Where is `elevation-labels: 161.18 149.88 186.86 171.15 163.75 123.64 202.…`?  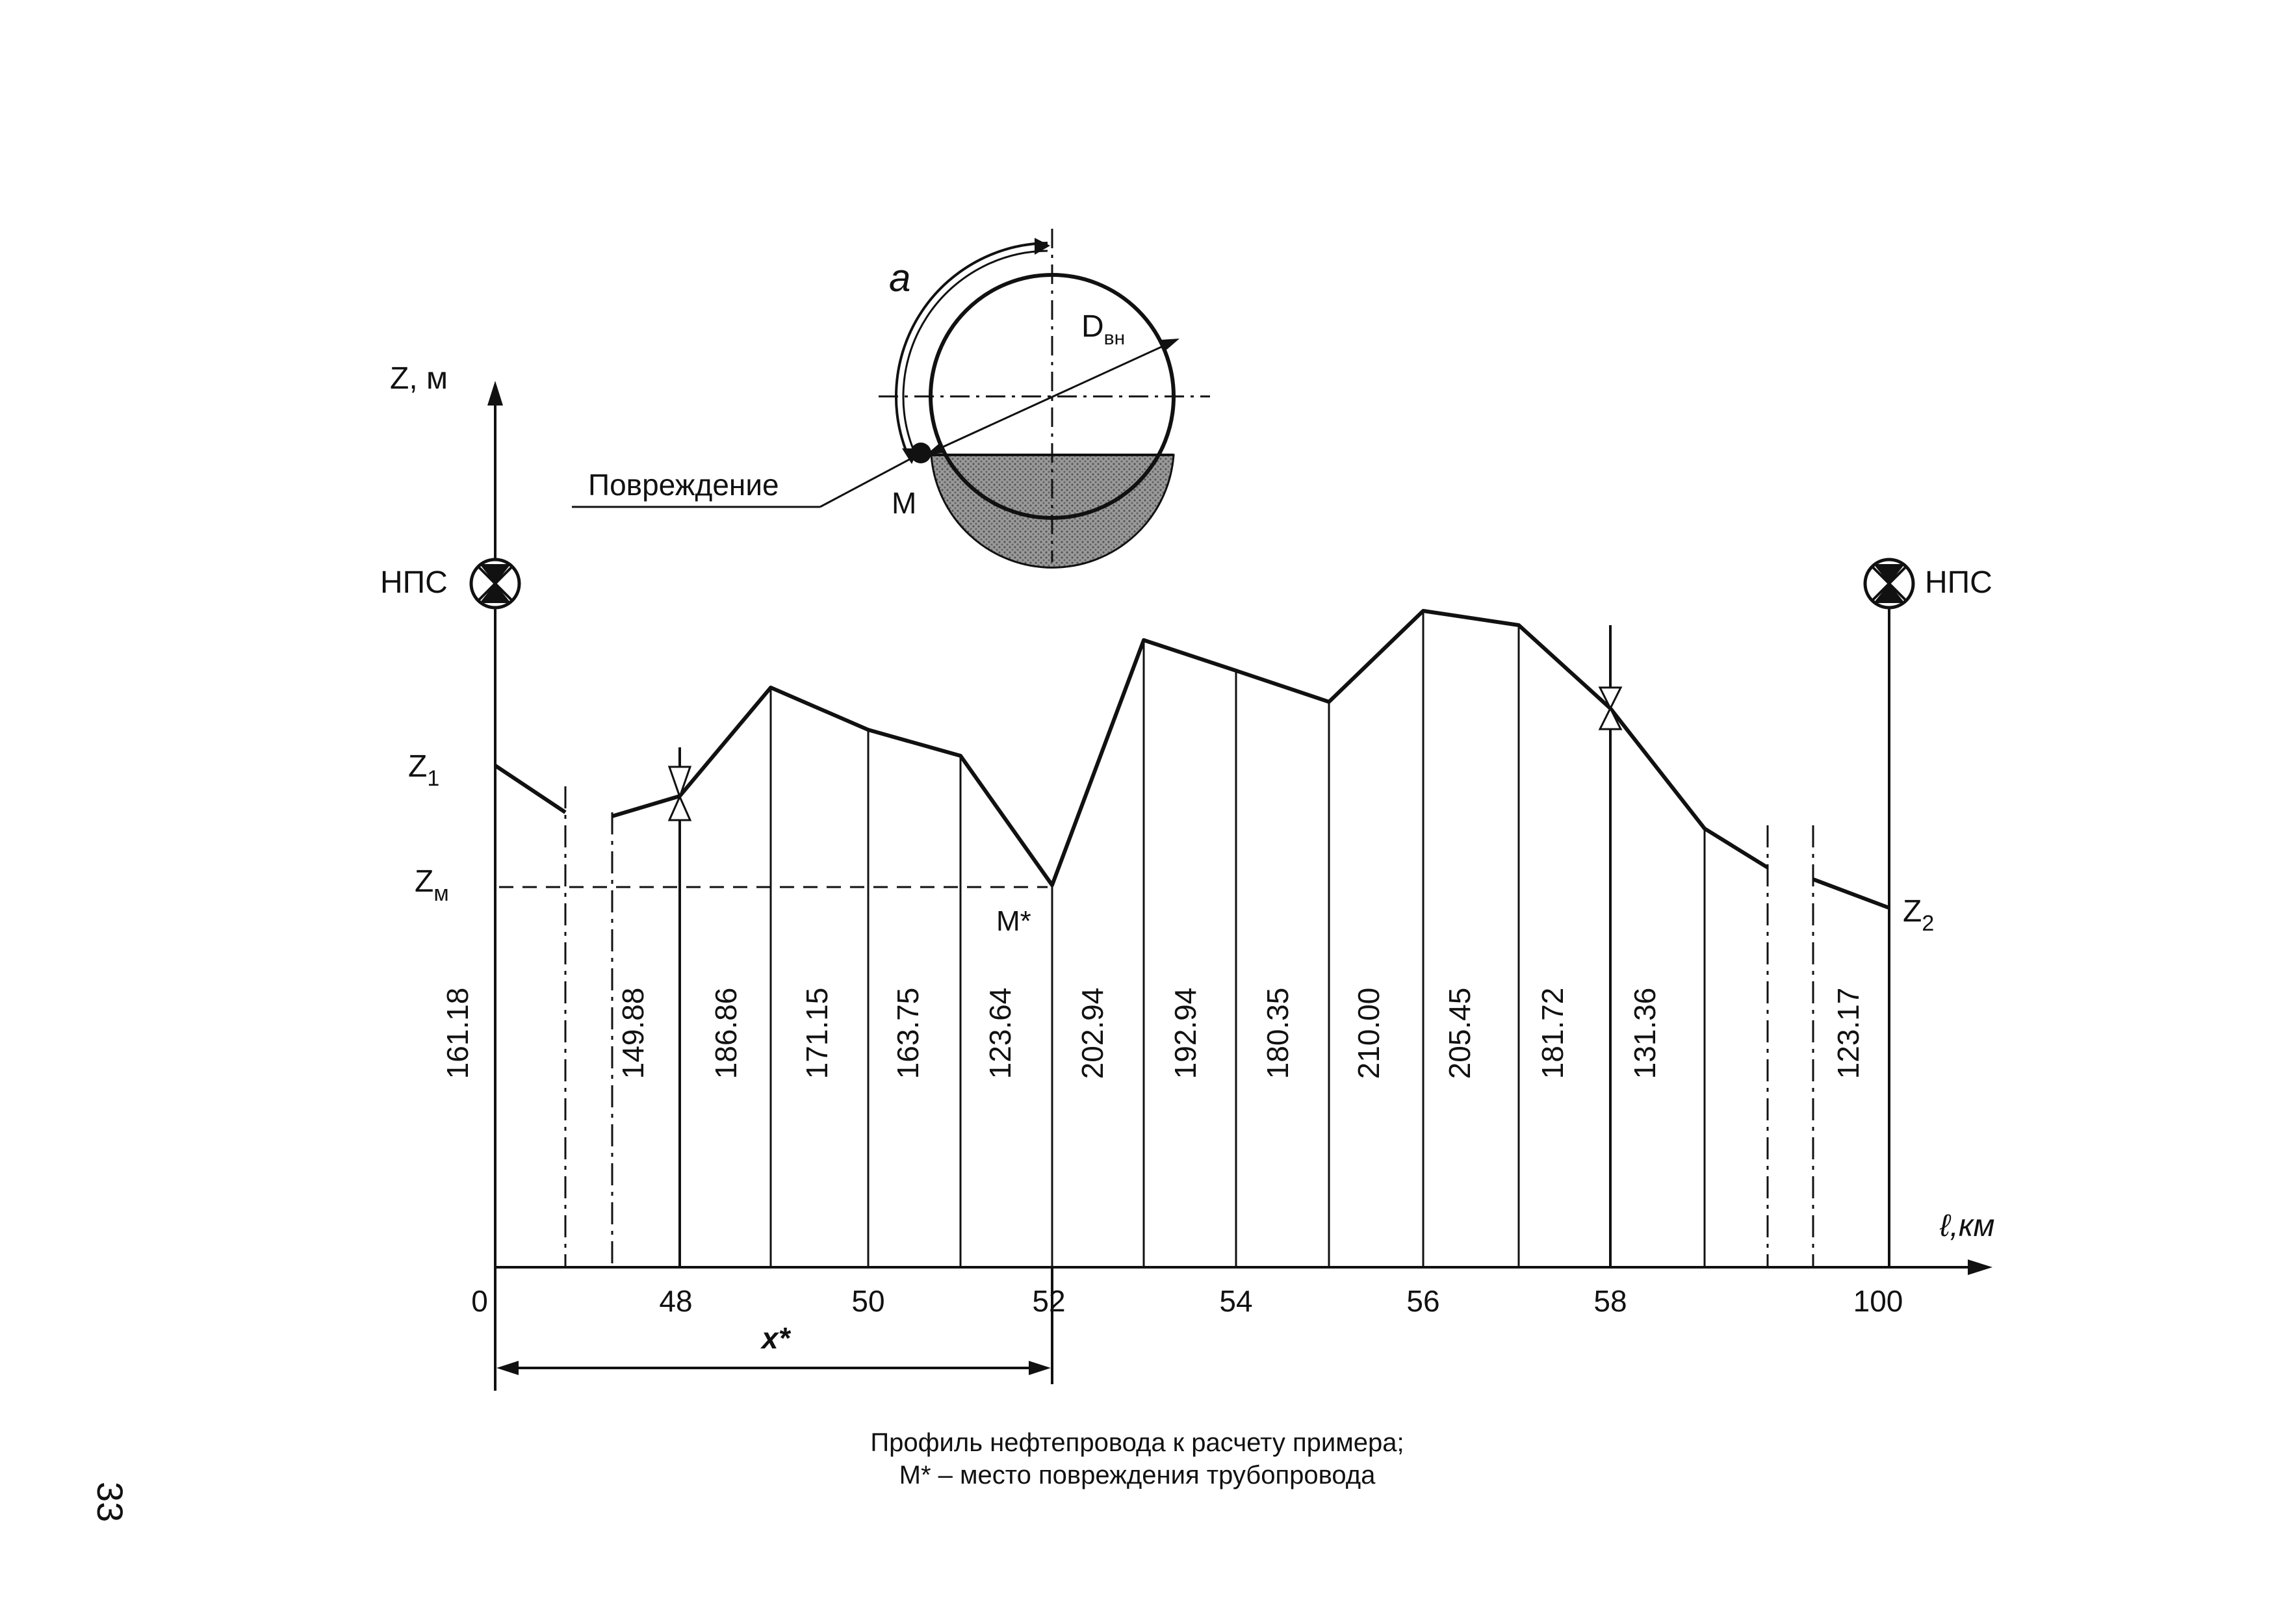
elevation-labels: 161.18 149.88 186.86 171.15 163.75 123.64 202.… is located at coordinates (1153, 1033).